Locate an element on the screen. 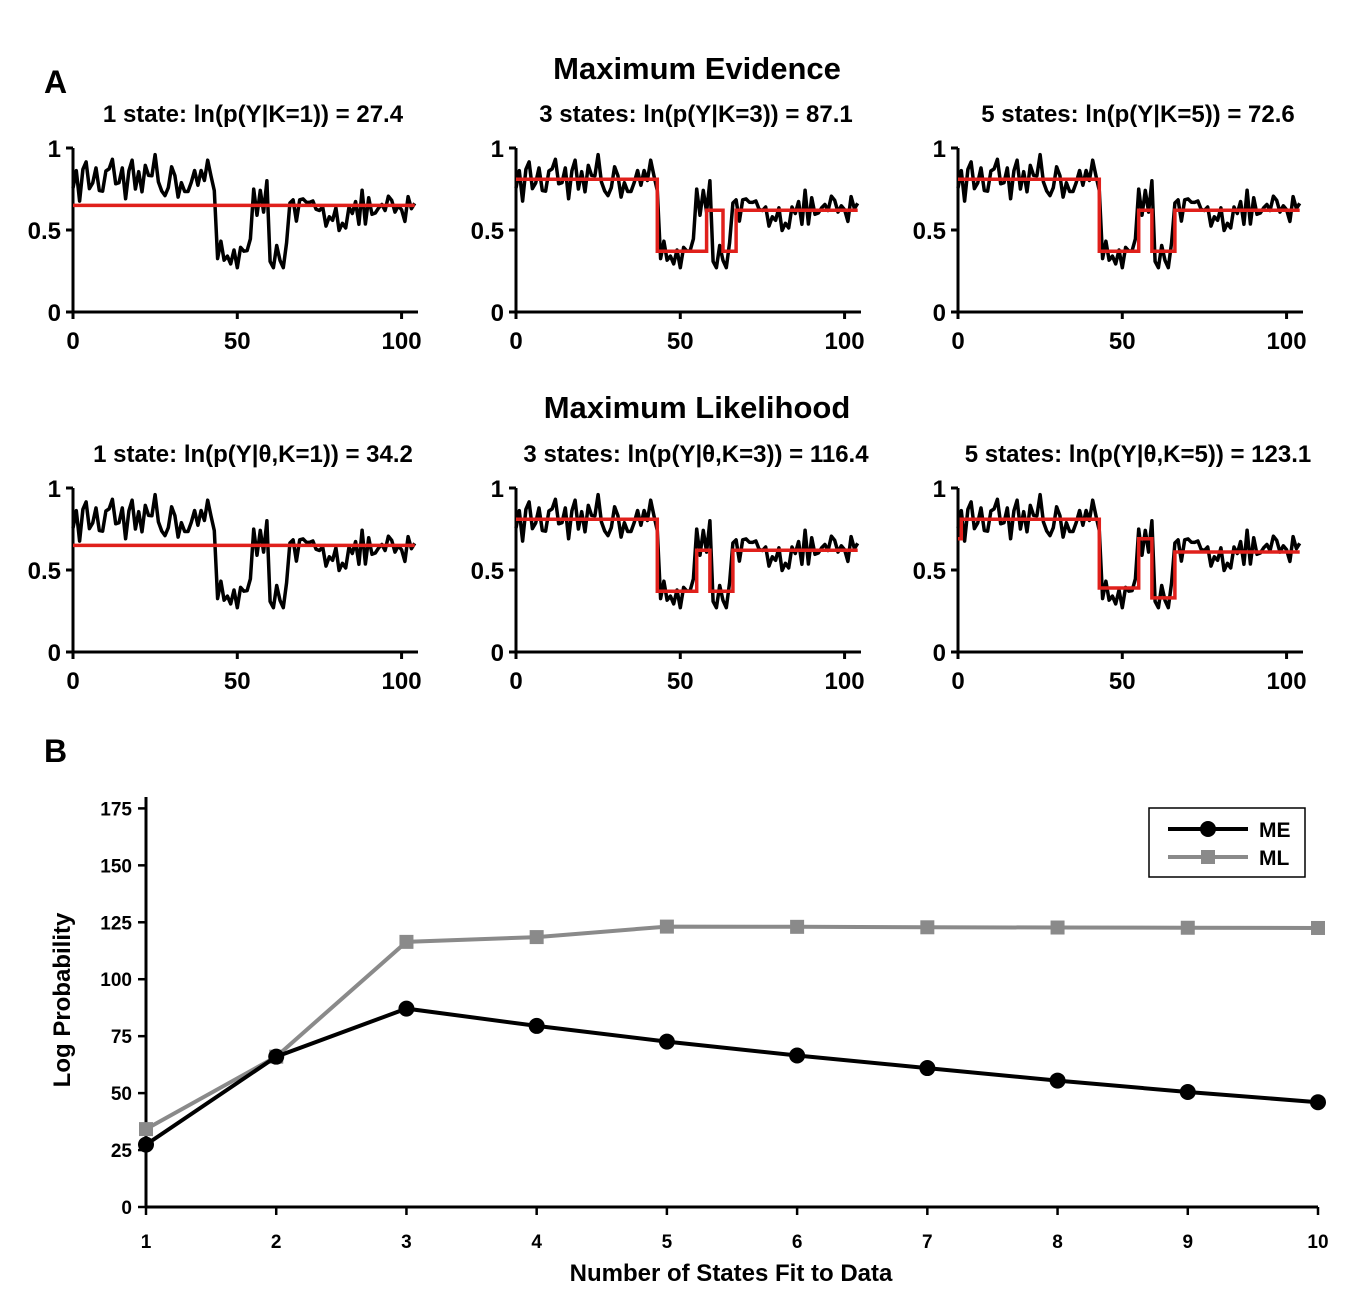  y-tick-label: 175 is located at coordinates (116, 809).